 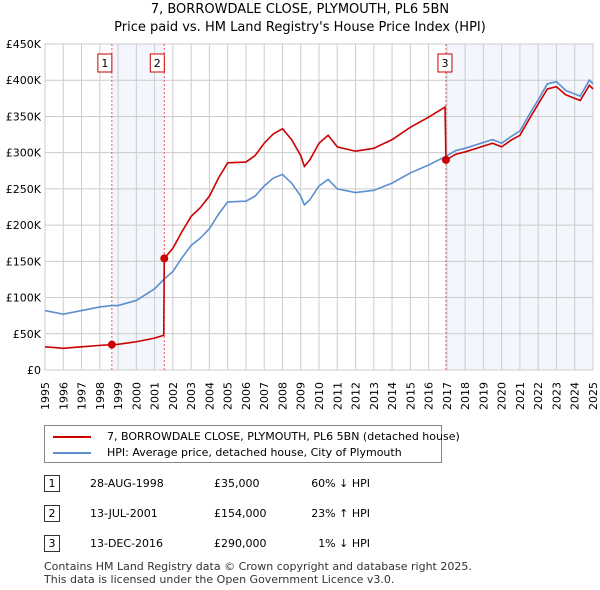 I want to click on x-tick-label: 2001, so click(x=155, y=396).